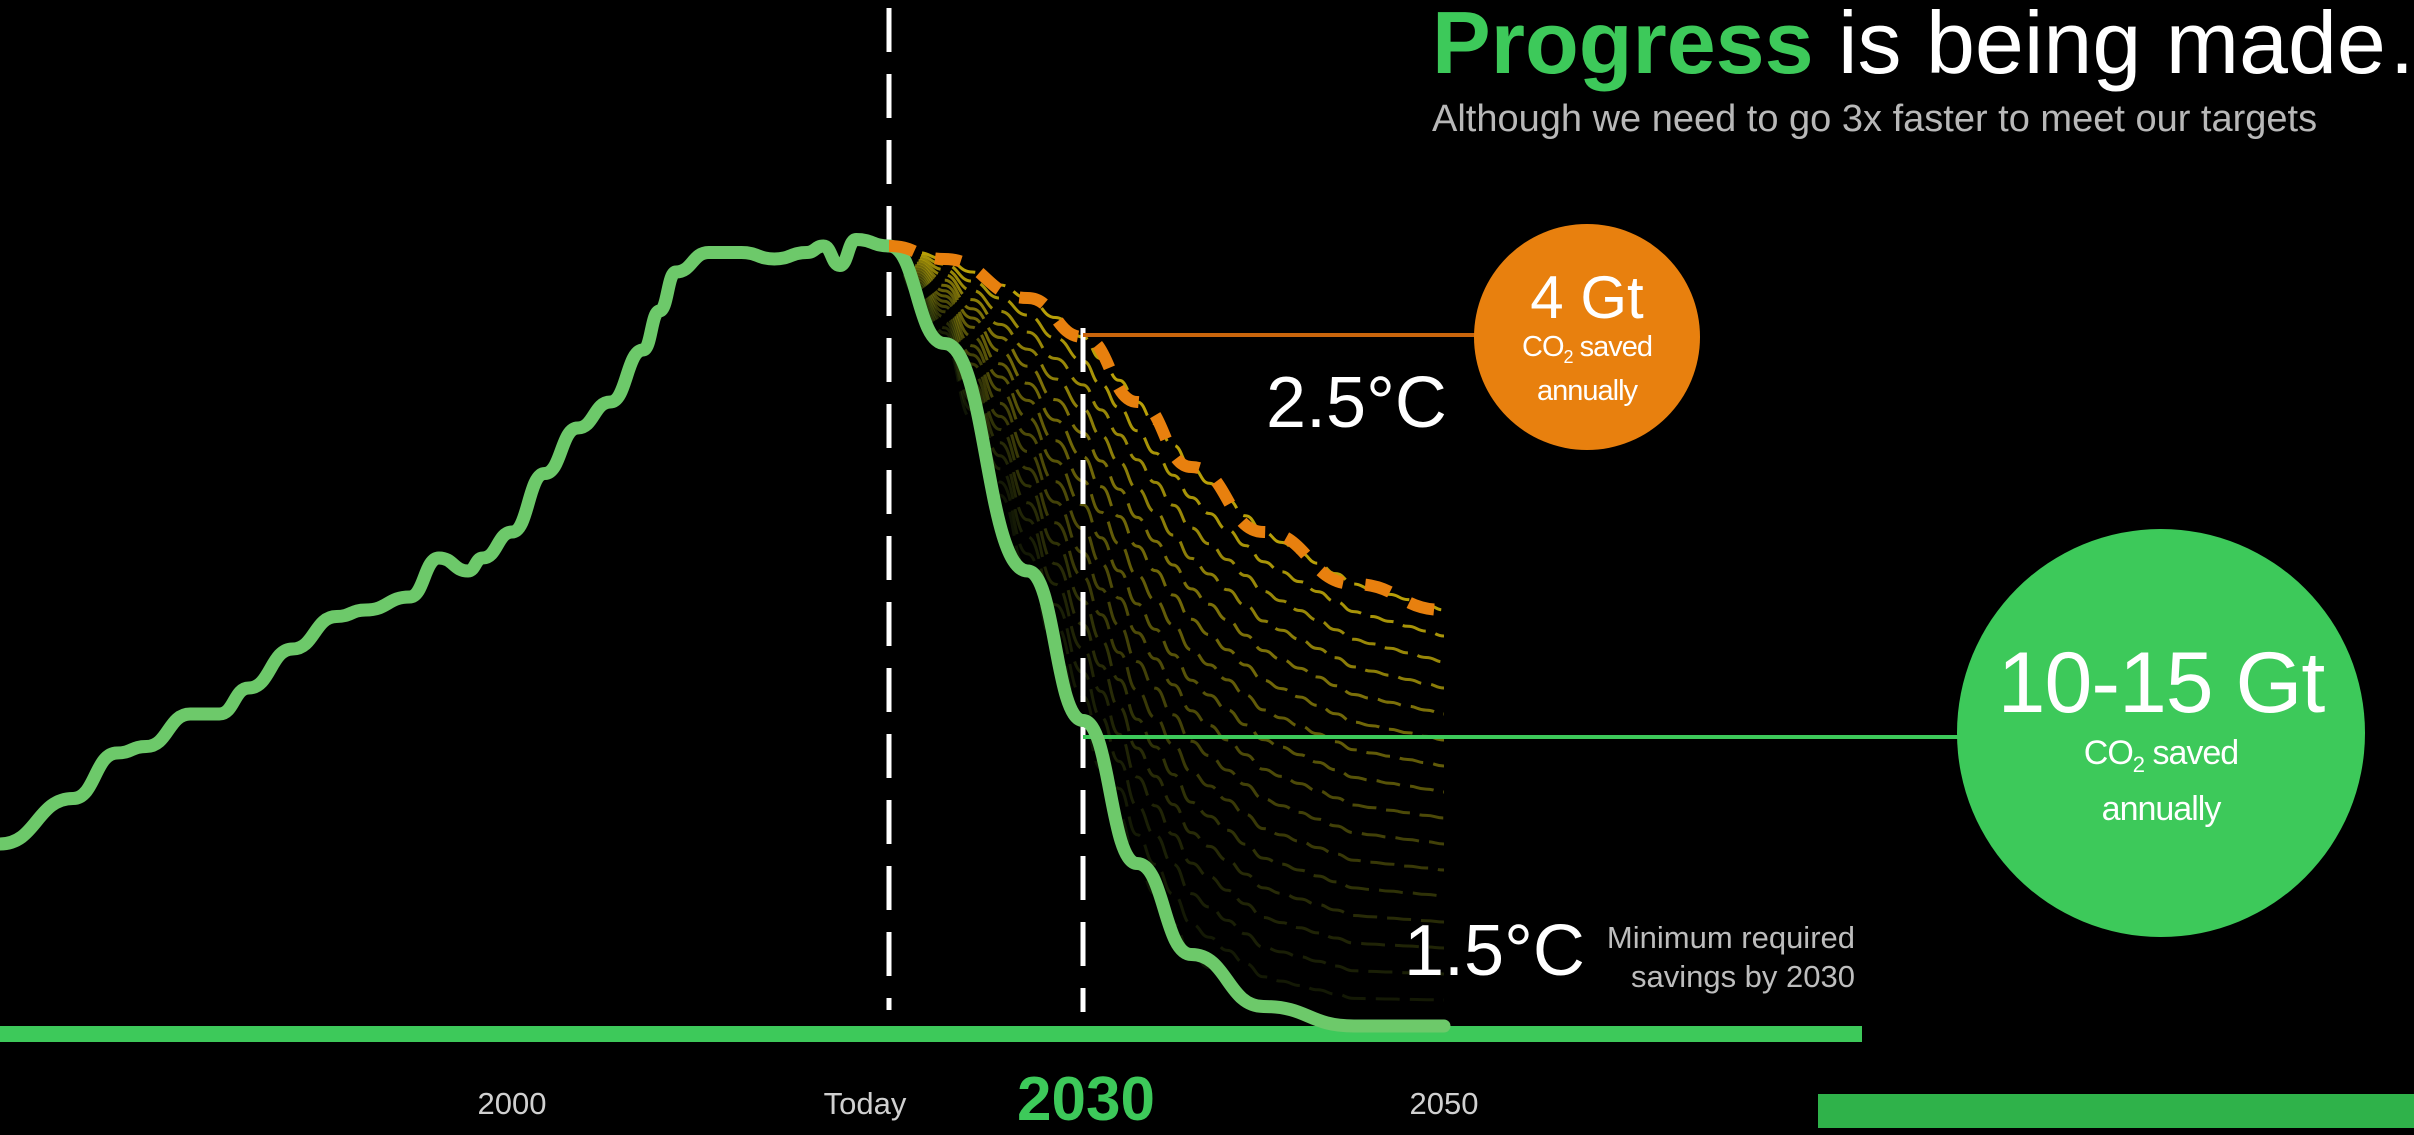 This screenshot has width=2414, height=1135. What do you see at coordinates (1707, 957) in the screenshot?
I see `minimum-savings-note: Minimum required savings by 2030` at bounding box center [1707, 957].